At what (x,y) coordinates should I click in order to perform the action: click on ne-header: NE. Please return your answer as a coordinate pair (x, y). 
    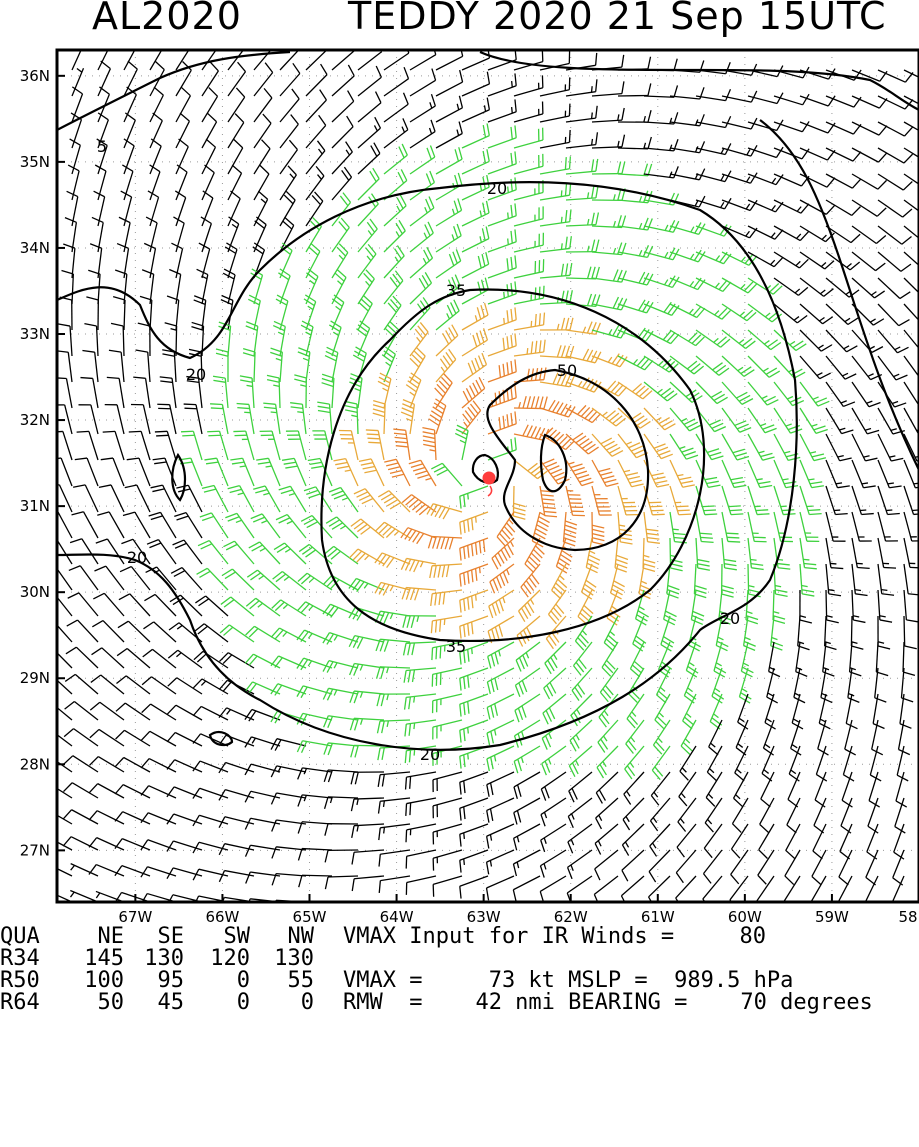
    Looking at the image, I should click on (97, 937).